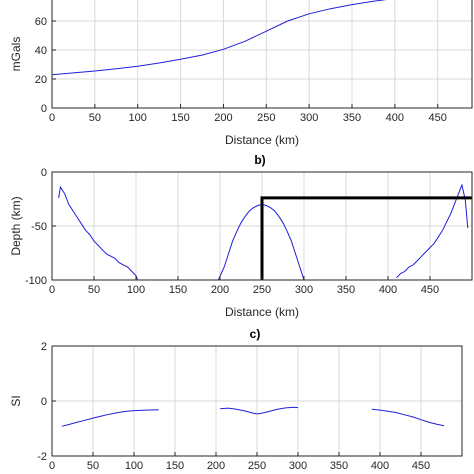 This screenshot has width=474, height=474. What do you see at coordinates (259, 160) in the screenshot?
I see `panel-title: b)` at bounding box center [259, 160].